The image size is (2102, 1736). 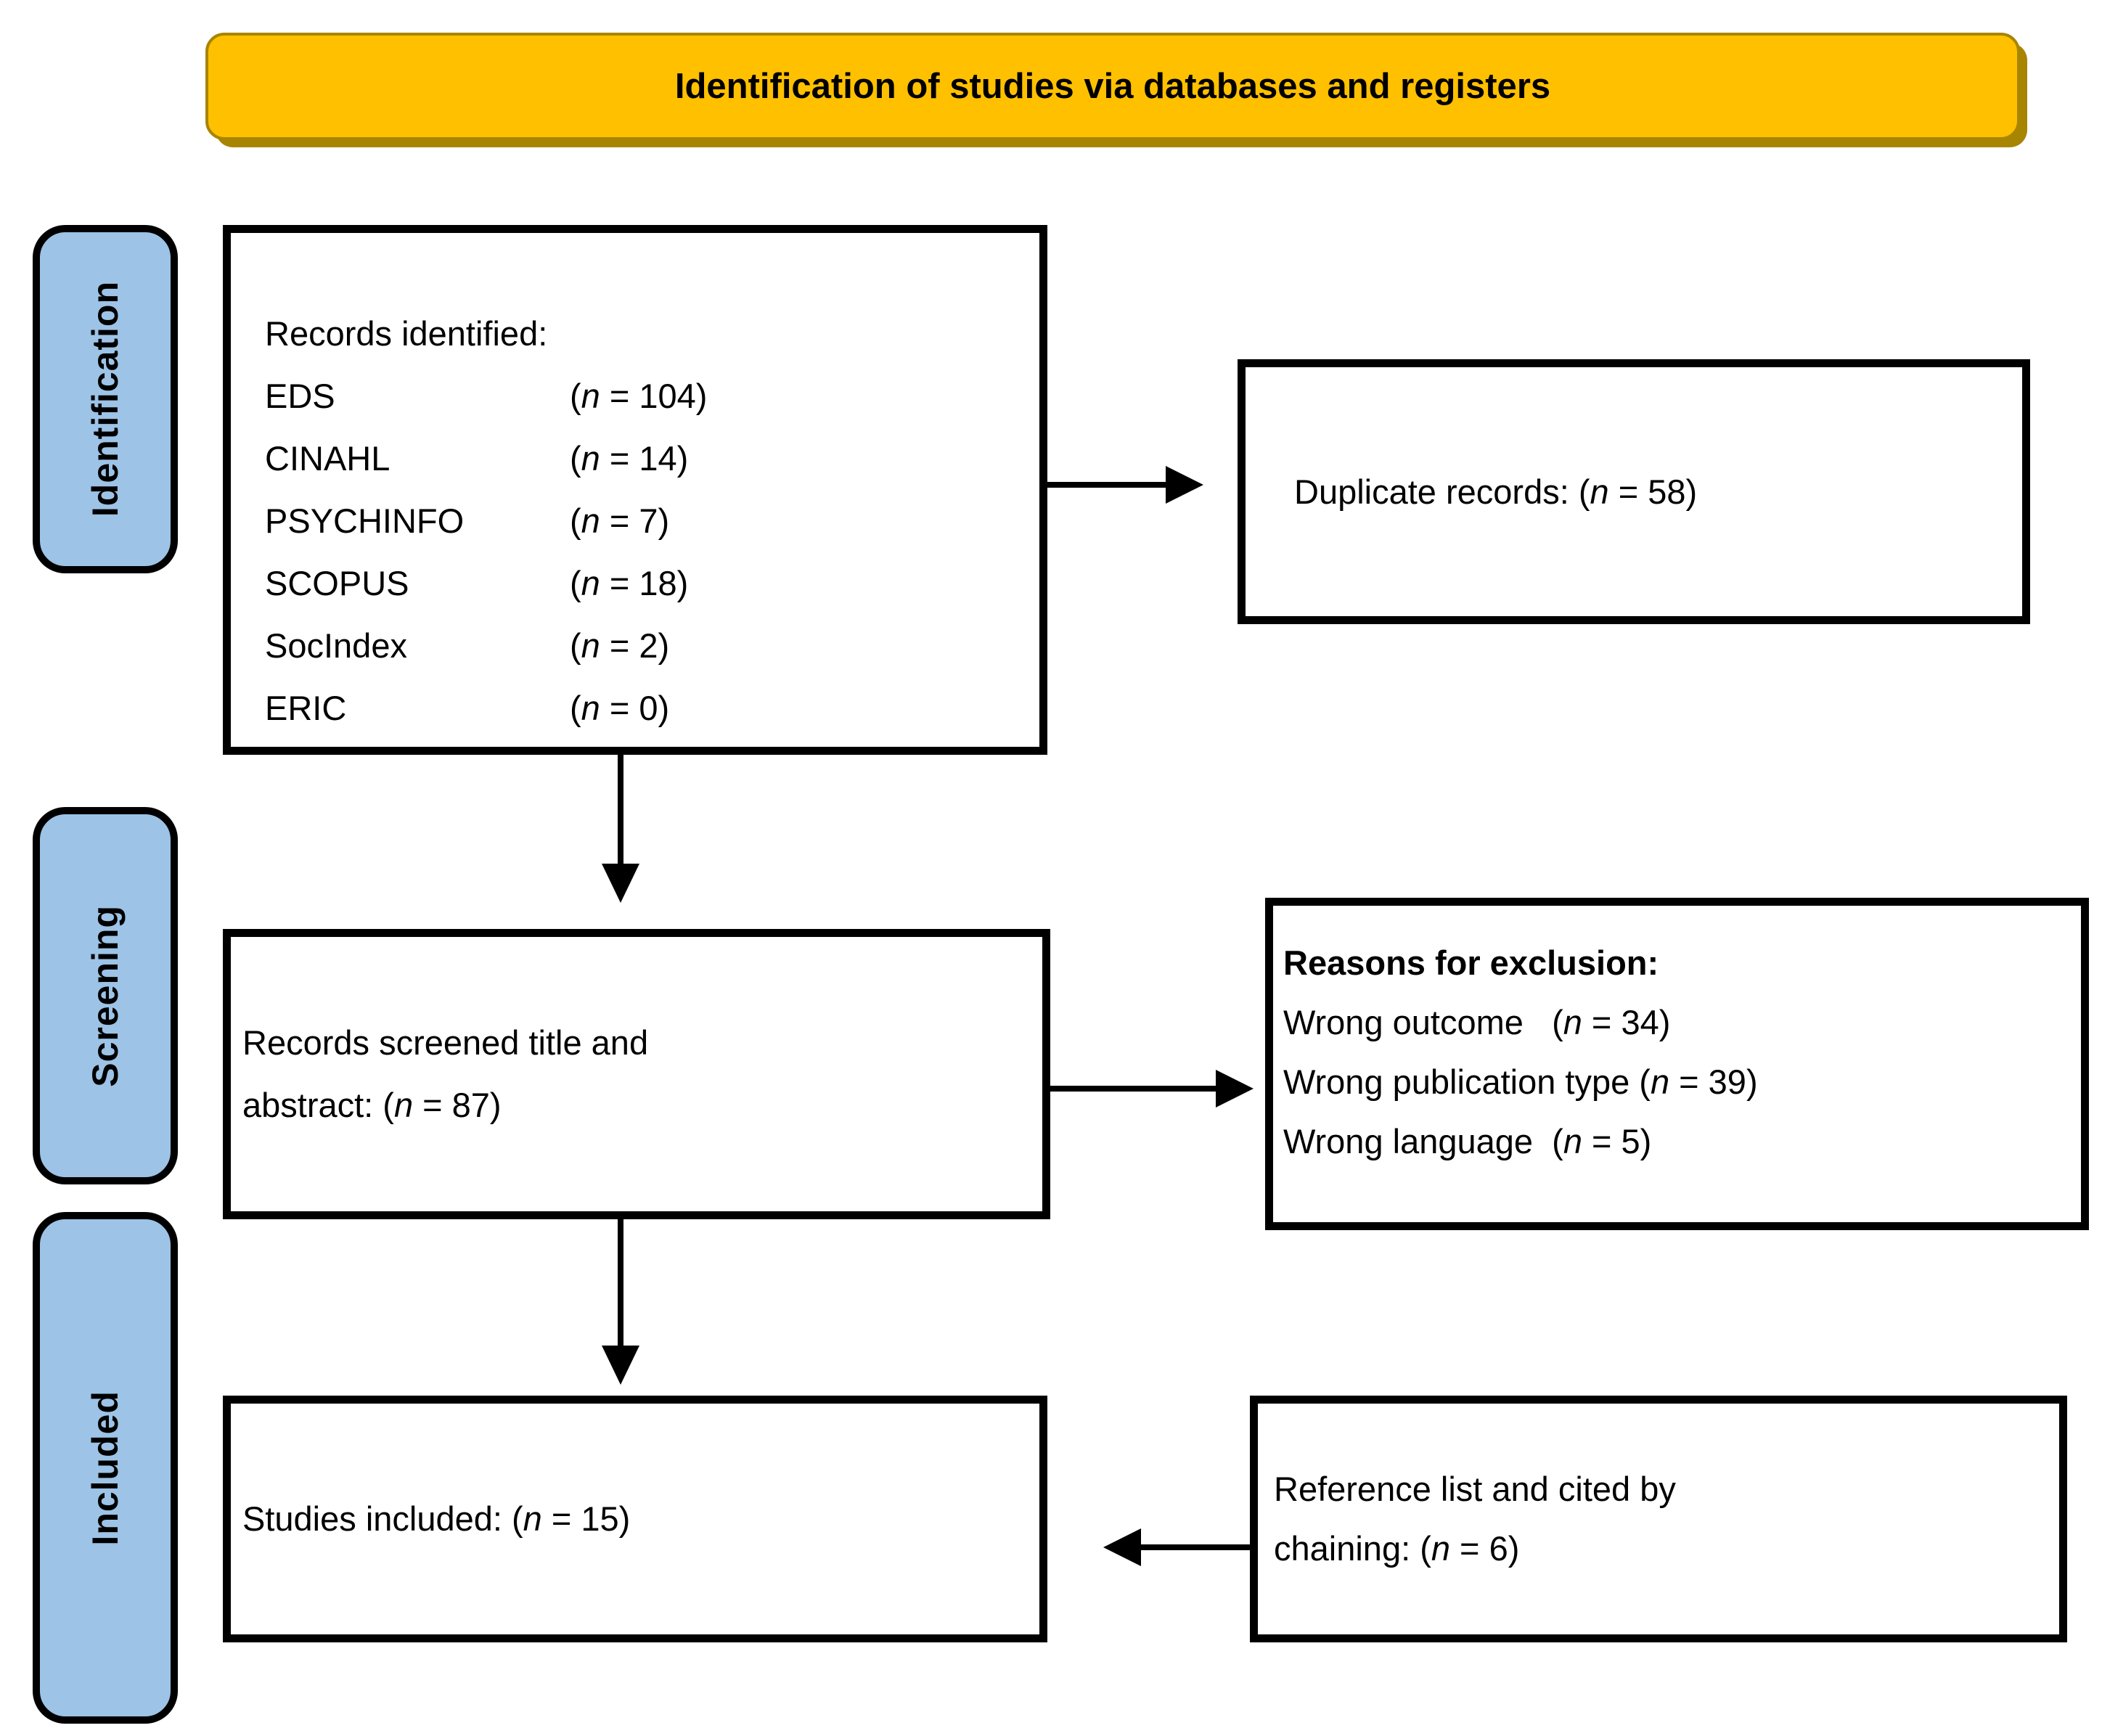 What do you see at coordinates (1122, 1547) in the screenshot?
I see `left-arrow-head-icon` at bounding box center [1122, 1547].